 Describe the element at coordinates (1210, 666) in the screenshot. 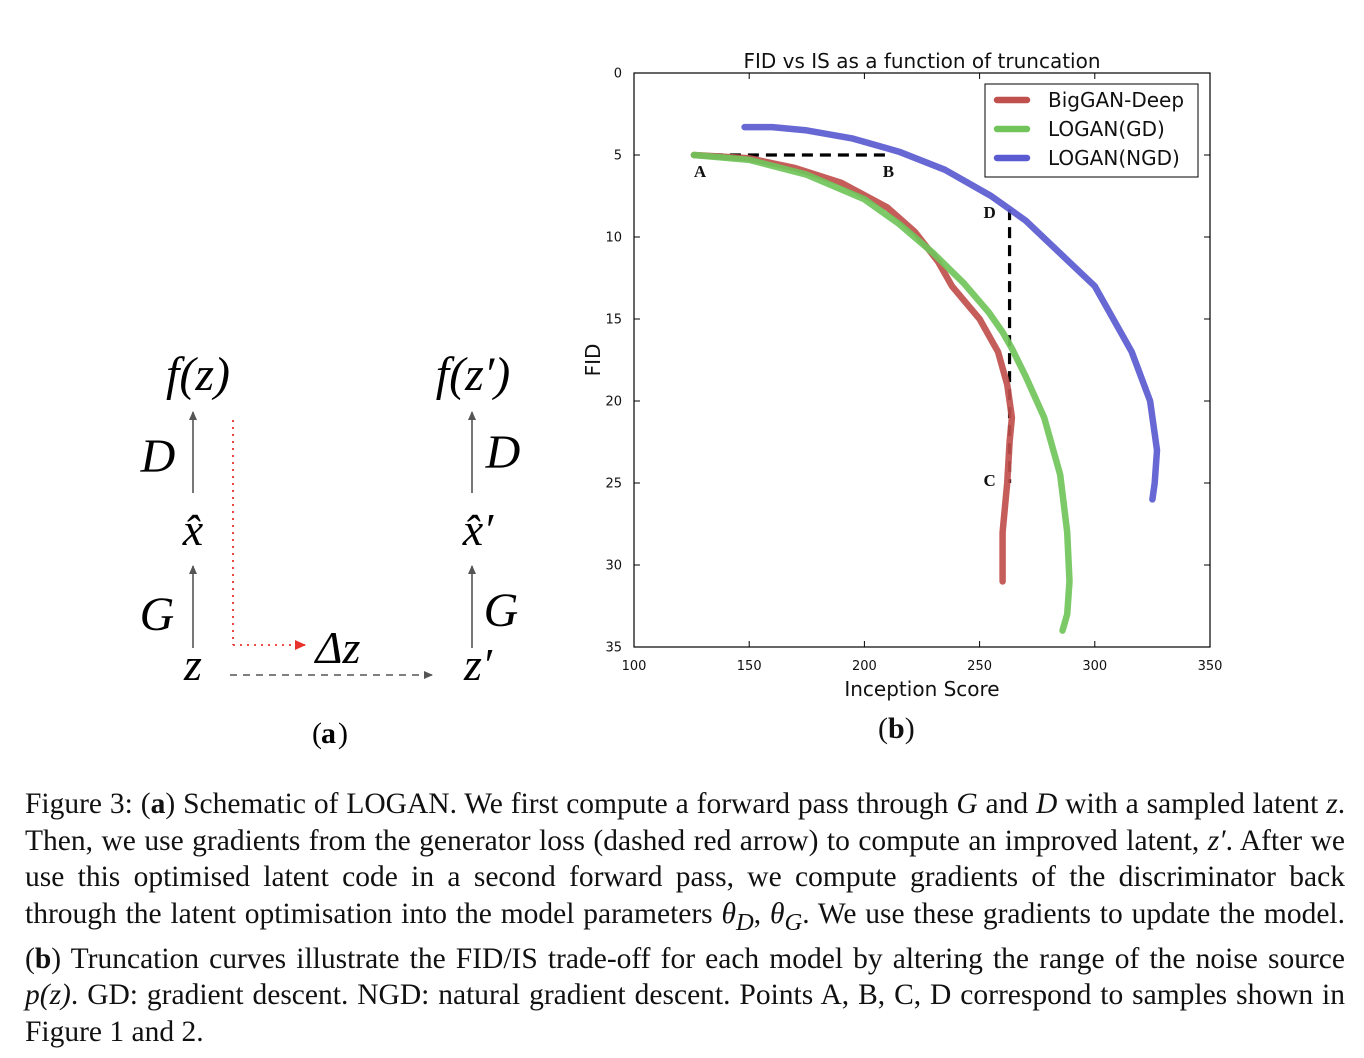

I see `x-tick-label: 350` at that location.